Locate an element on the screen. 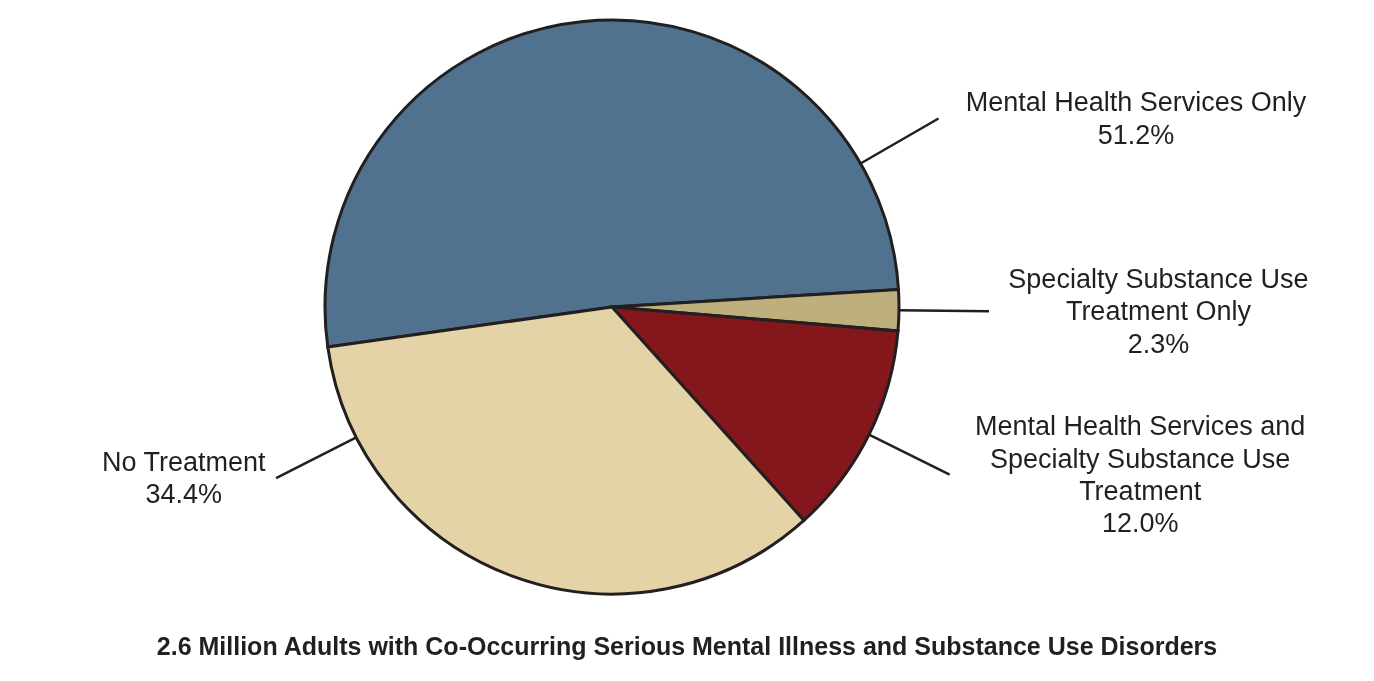  data-label: 34.4% is located at coordinates (184, 494).